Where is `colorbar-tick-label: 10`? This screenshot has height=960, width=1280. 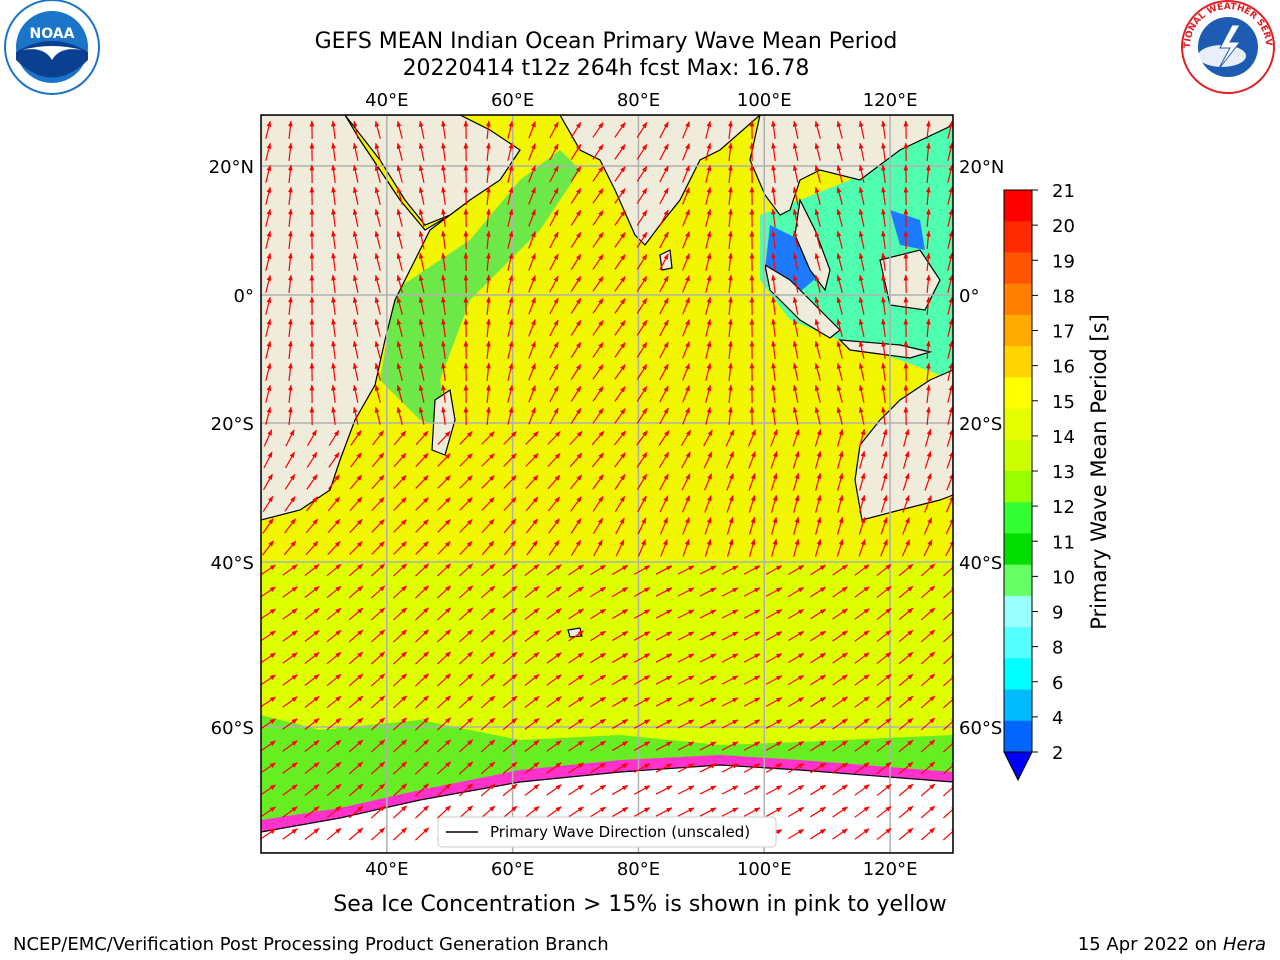 colorbar-tick-label: 10 is located at coordinates (1063, 577).